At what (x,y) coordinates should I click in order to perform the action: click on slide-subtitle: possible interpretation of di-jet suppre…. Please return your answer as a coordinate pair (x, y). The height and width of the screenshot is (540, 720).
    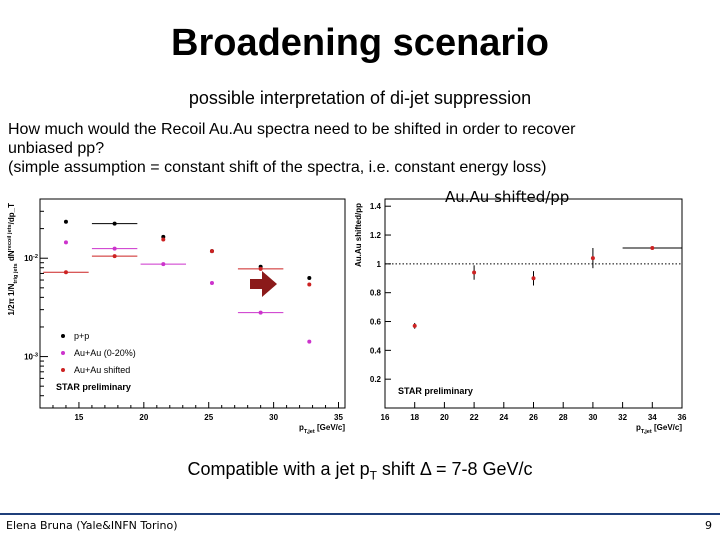
    Looking at the image, I should click on (360, 98).